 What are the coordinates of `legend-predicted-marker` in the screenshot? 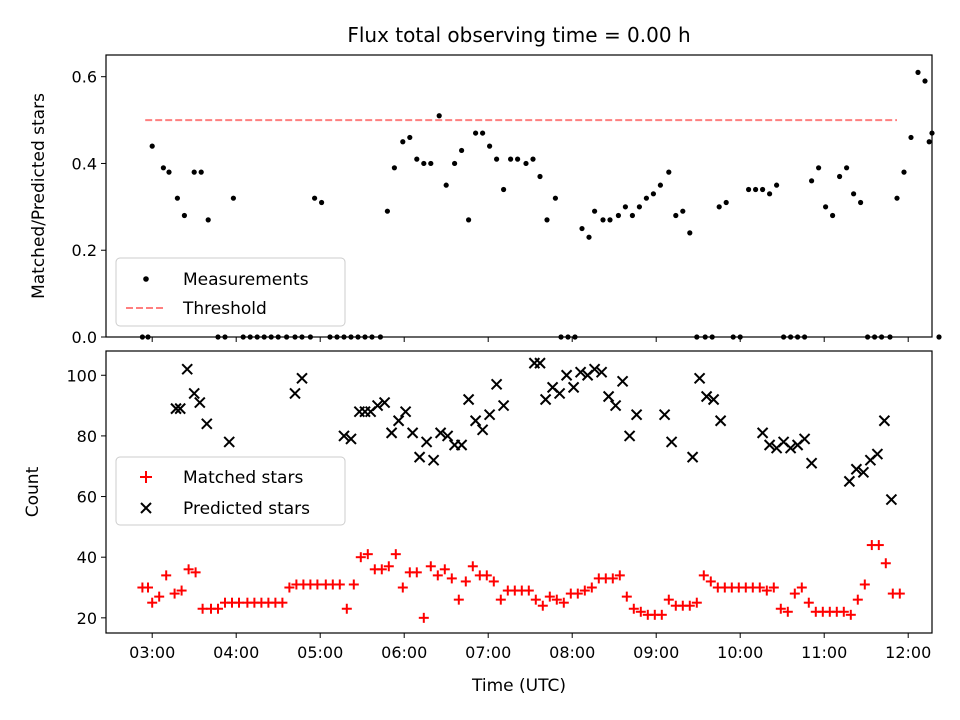 It's located at (146, 508).